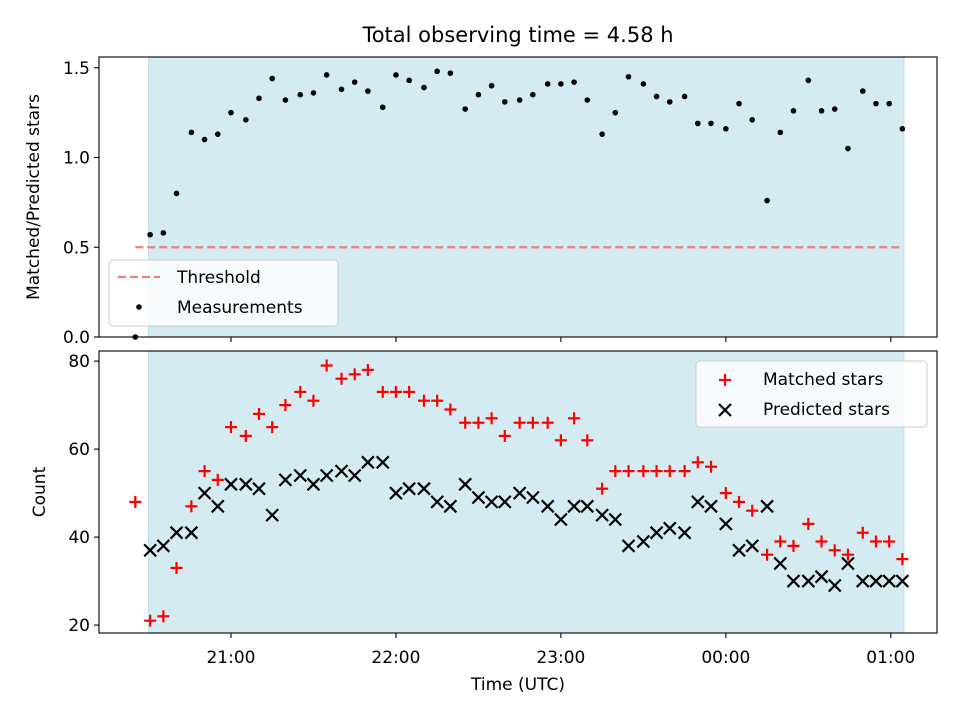 Image resolution: width=960 pixels, height=720 pixels. Describe the element at coordinates (230, 658) in the screenshot. I see `x-tick-label: 21:00` at that location.